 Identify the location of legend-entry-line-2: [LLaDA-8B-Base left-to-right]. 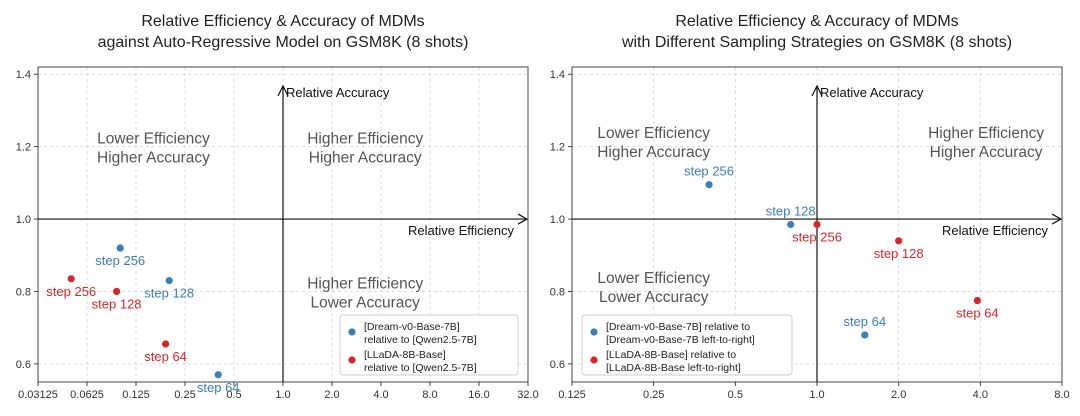
(673, 368).